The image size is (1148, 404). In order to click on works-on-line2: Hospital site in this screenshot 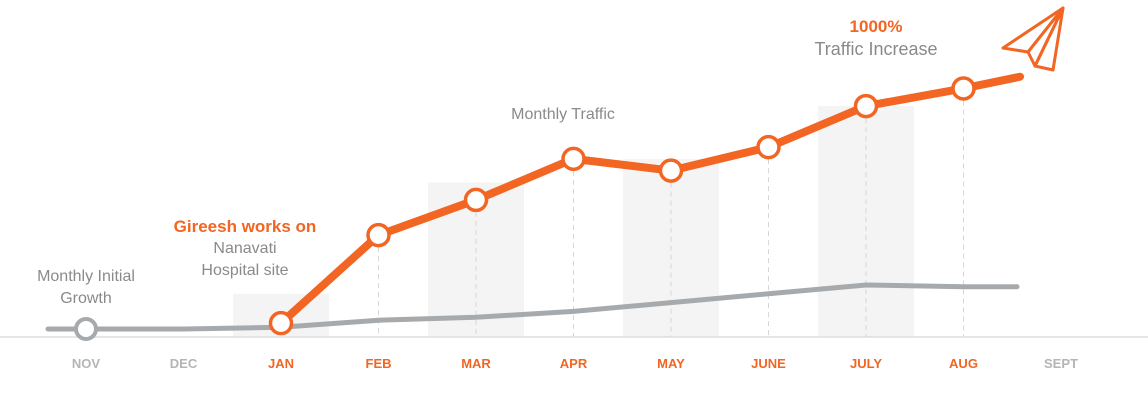, I will do `click(245, 270)`.